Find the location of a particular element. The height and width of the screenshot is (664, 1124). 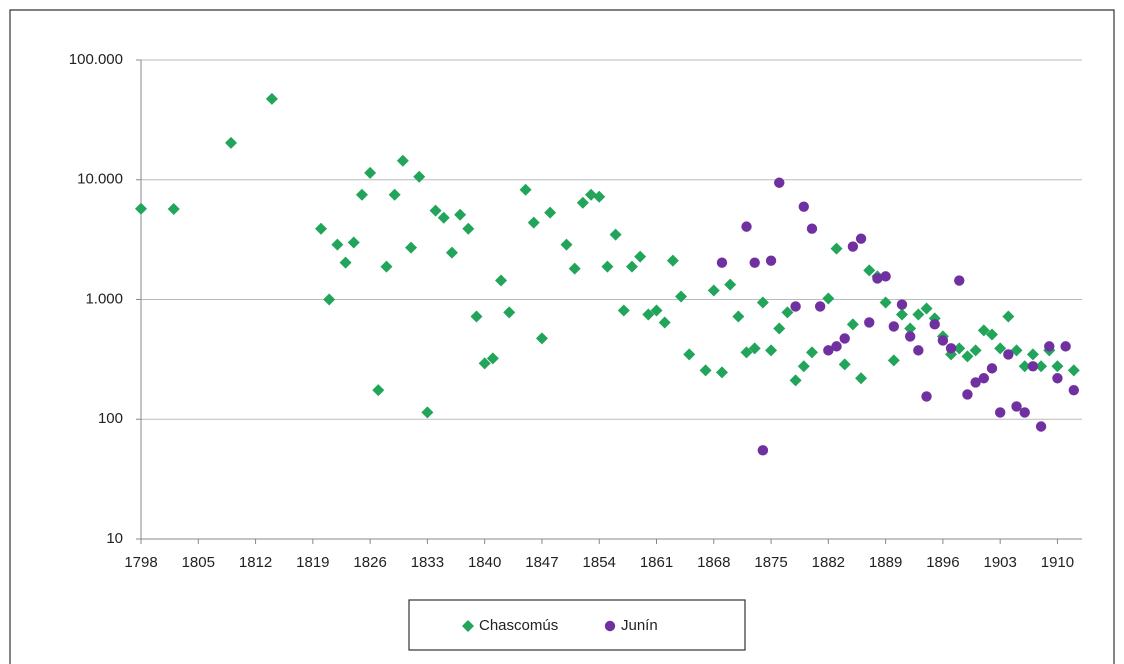

legend-label: Junín is located at coordinates (639, 625).